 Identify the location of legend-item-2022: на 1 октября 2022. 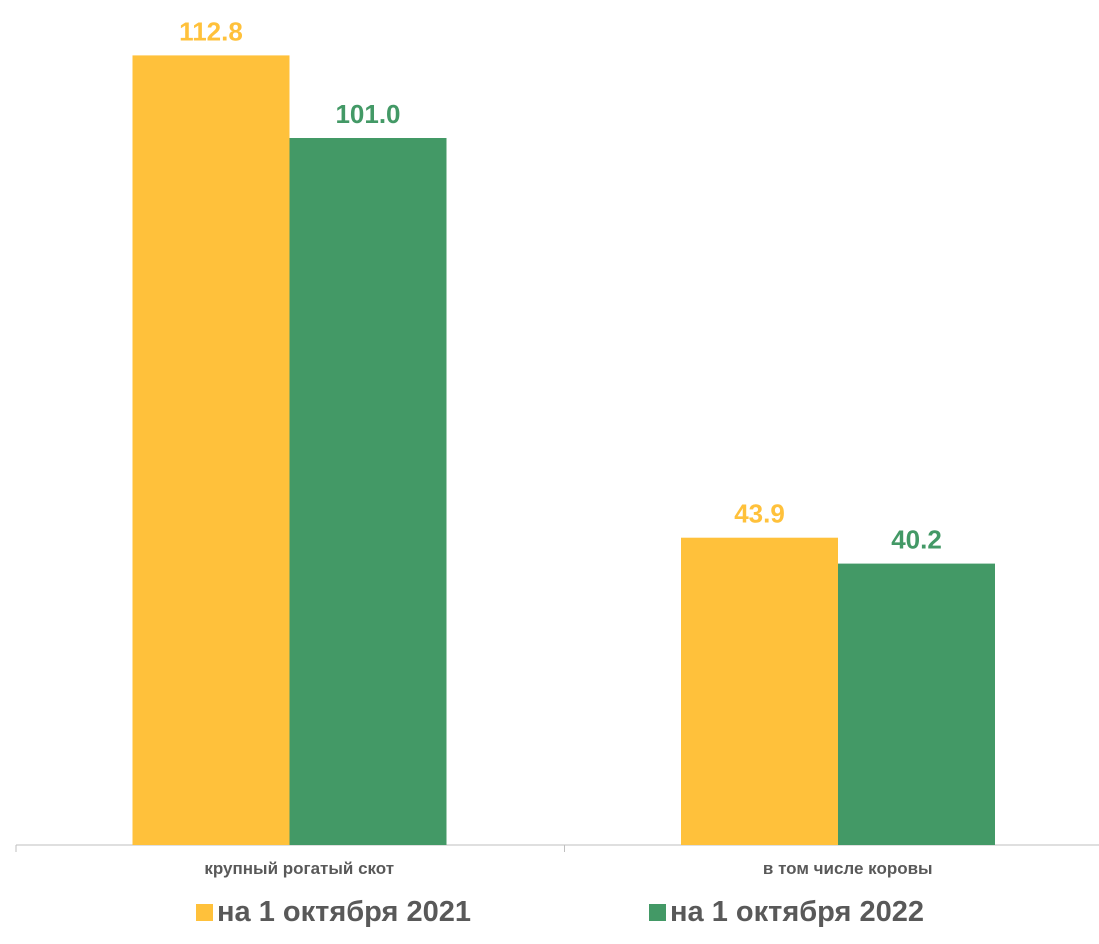
(786, 912).